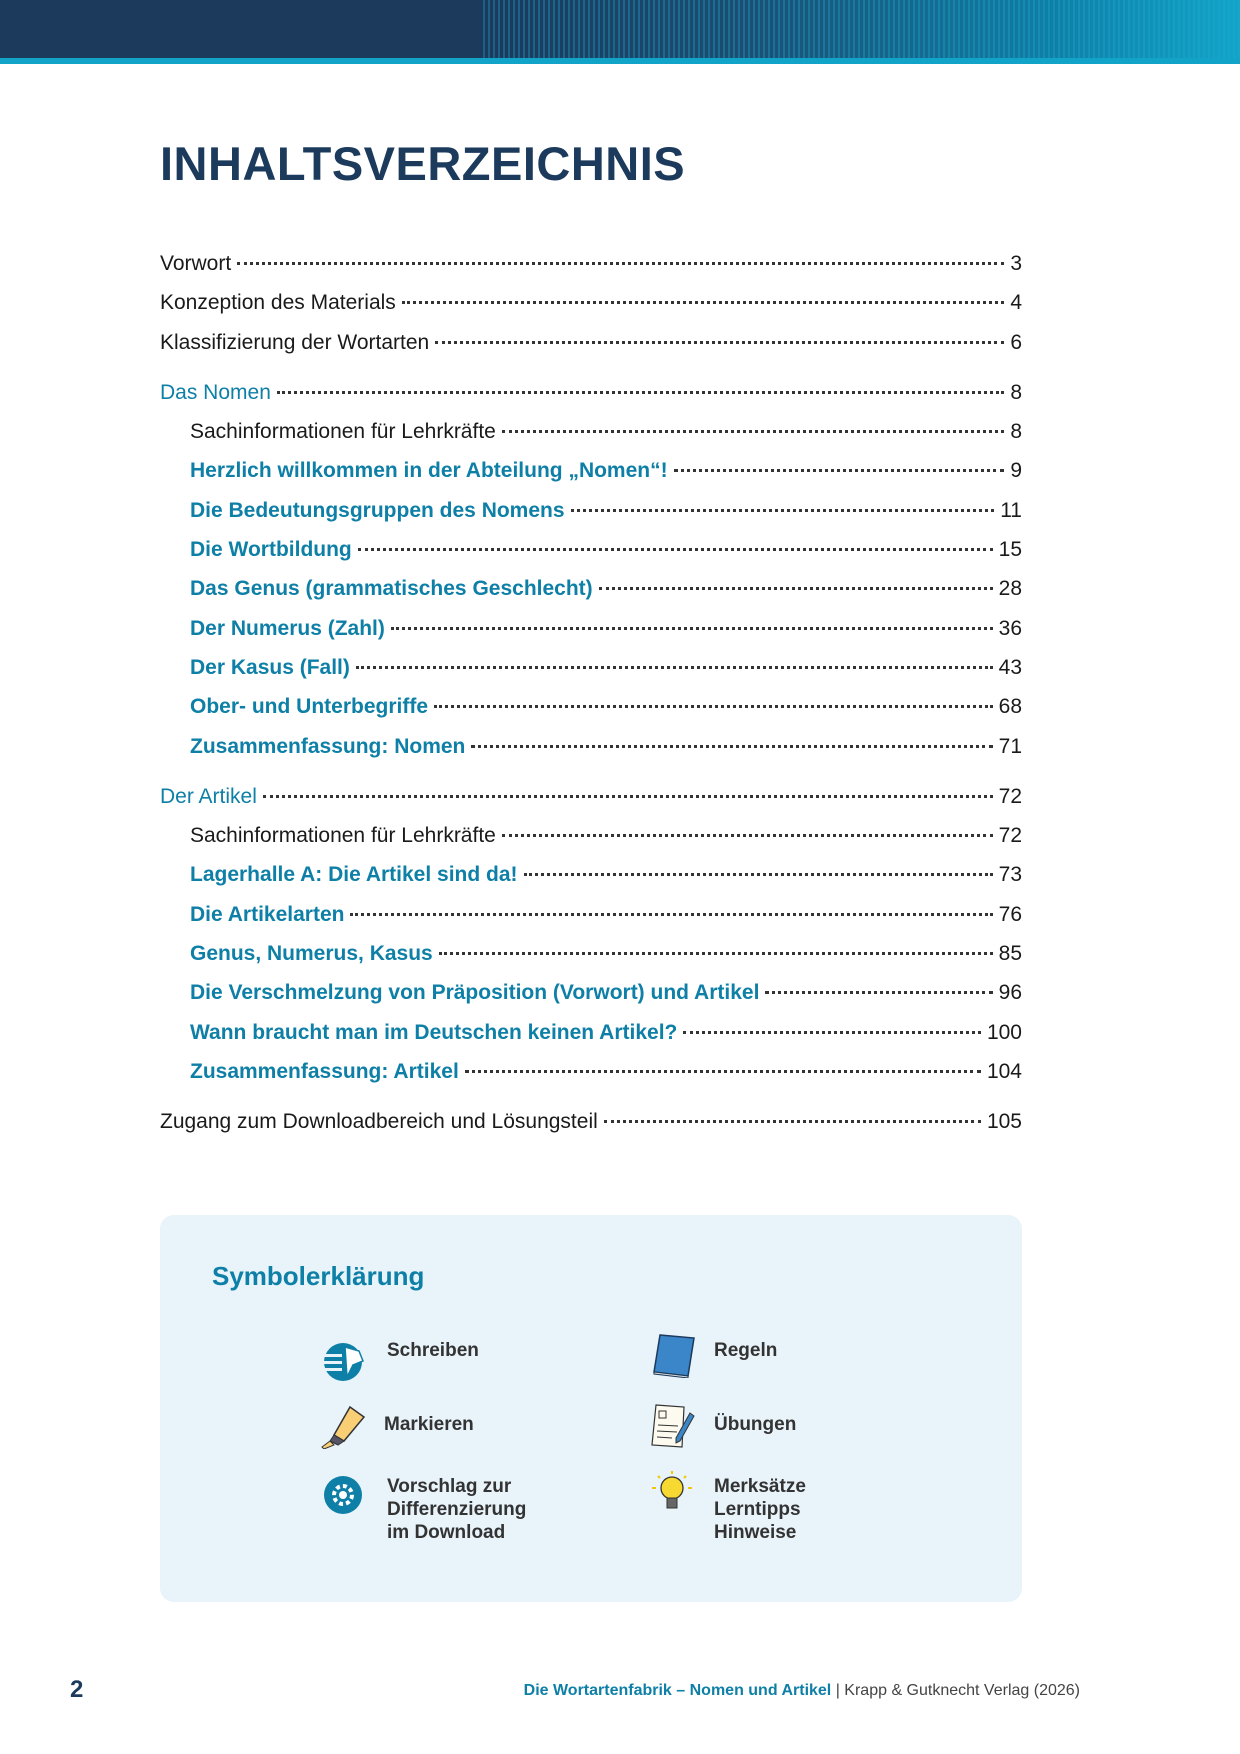  Describe the element at coordinates (196, 263) in the screenshot. I see `toc-entry-label: Vorwort` at that location.